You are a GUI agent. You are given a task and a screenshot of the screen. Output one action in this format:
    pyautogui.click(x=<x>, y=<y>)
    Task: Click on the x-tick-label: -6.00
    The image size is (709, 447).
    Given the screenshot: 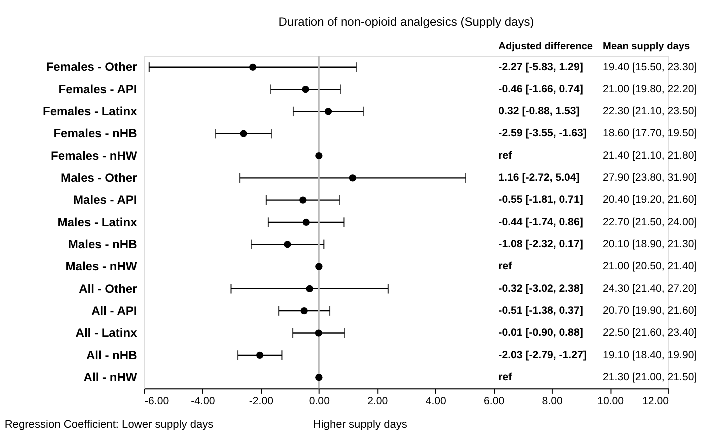 What is the action you would take?
    pyautogui.click(x=157, y=402)
    